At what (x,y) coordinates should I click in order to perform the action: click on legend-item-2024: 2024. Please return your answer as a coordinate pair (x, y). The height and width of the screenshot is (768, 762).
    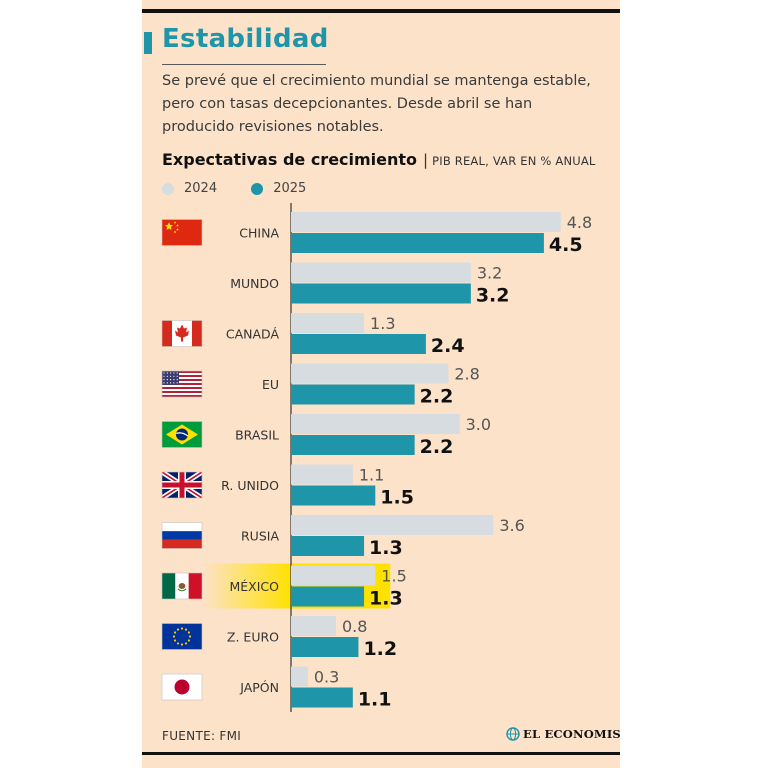
    Looking at the image, I should click on (189, 188).